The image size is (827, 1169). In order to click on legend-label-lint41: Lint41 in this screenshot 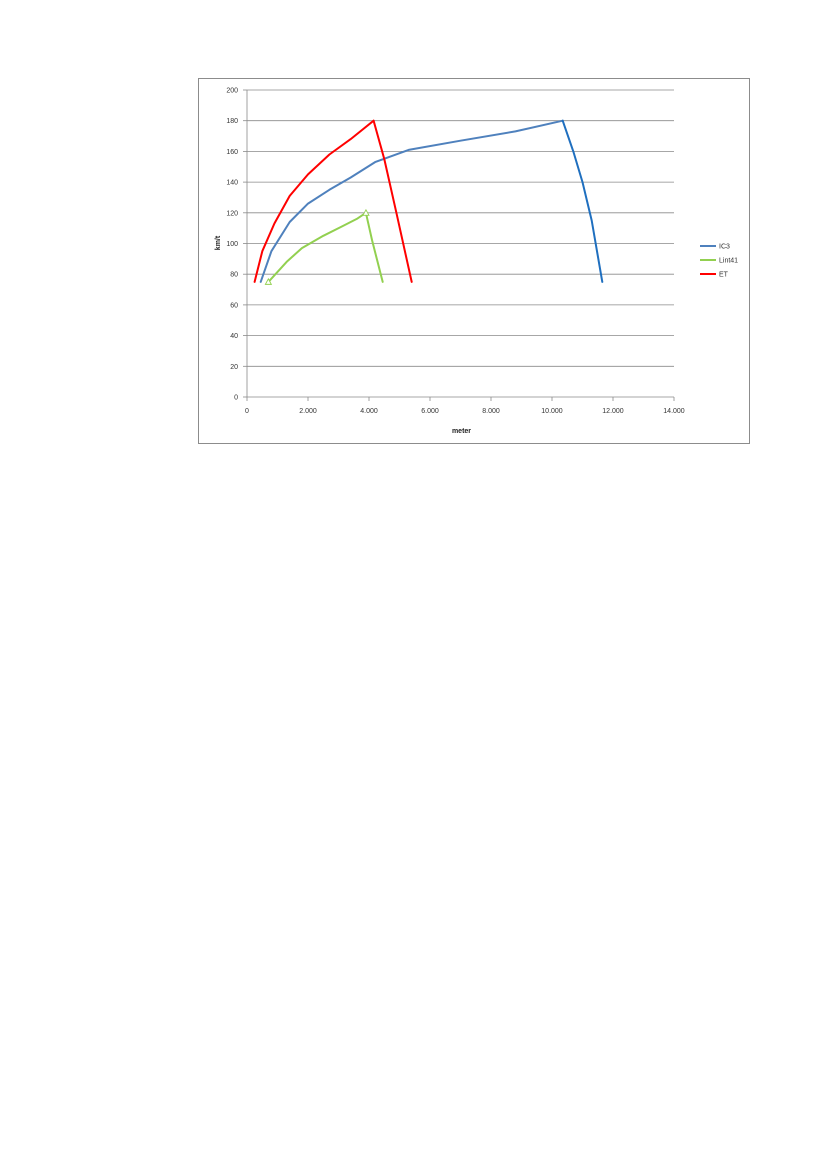, I will do `click(728, 261)`.